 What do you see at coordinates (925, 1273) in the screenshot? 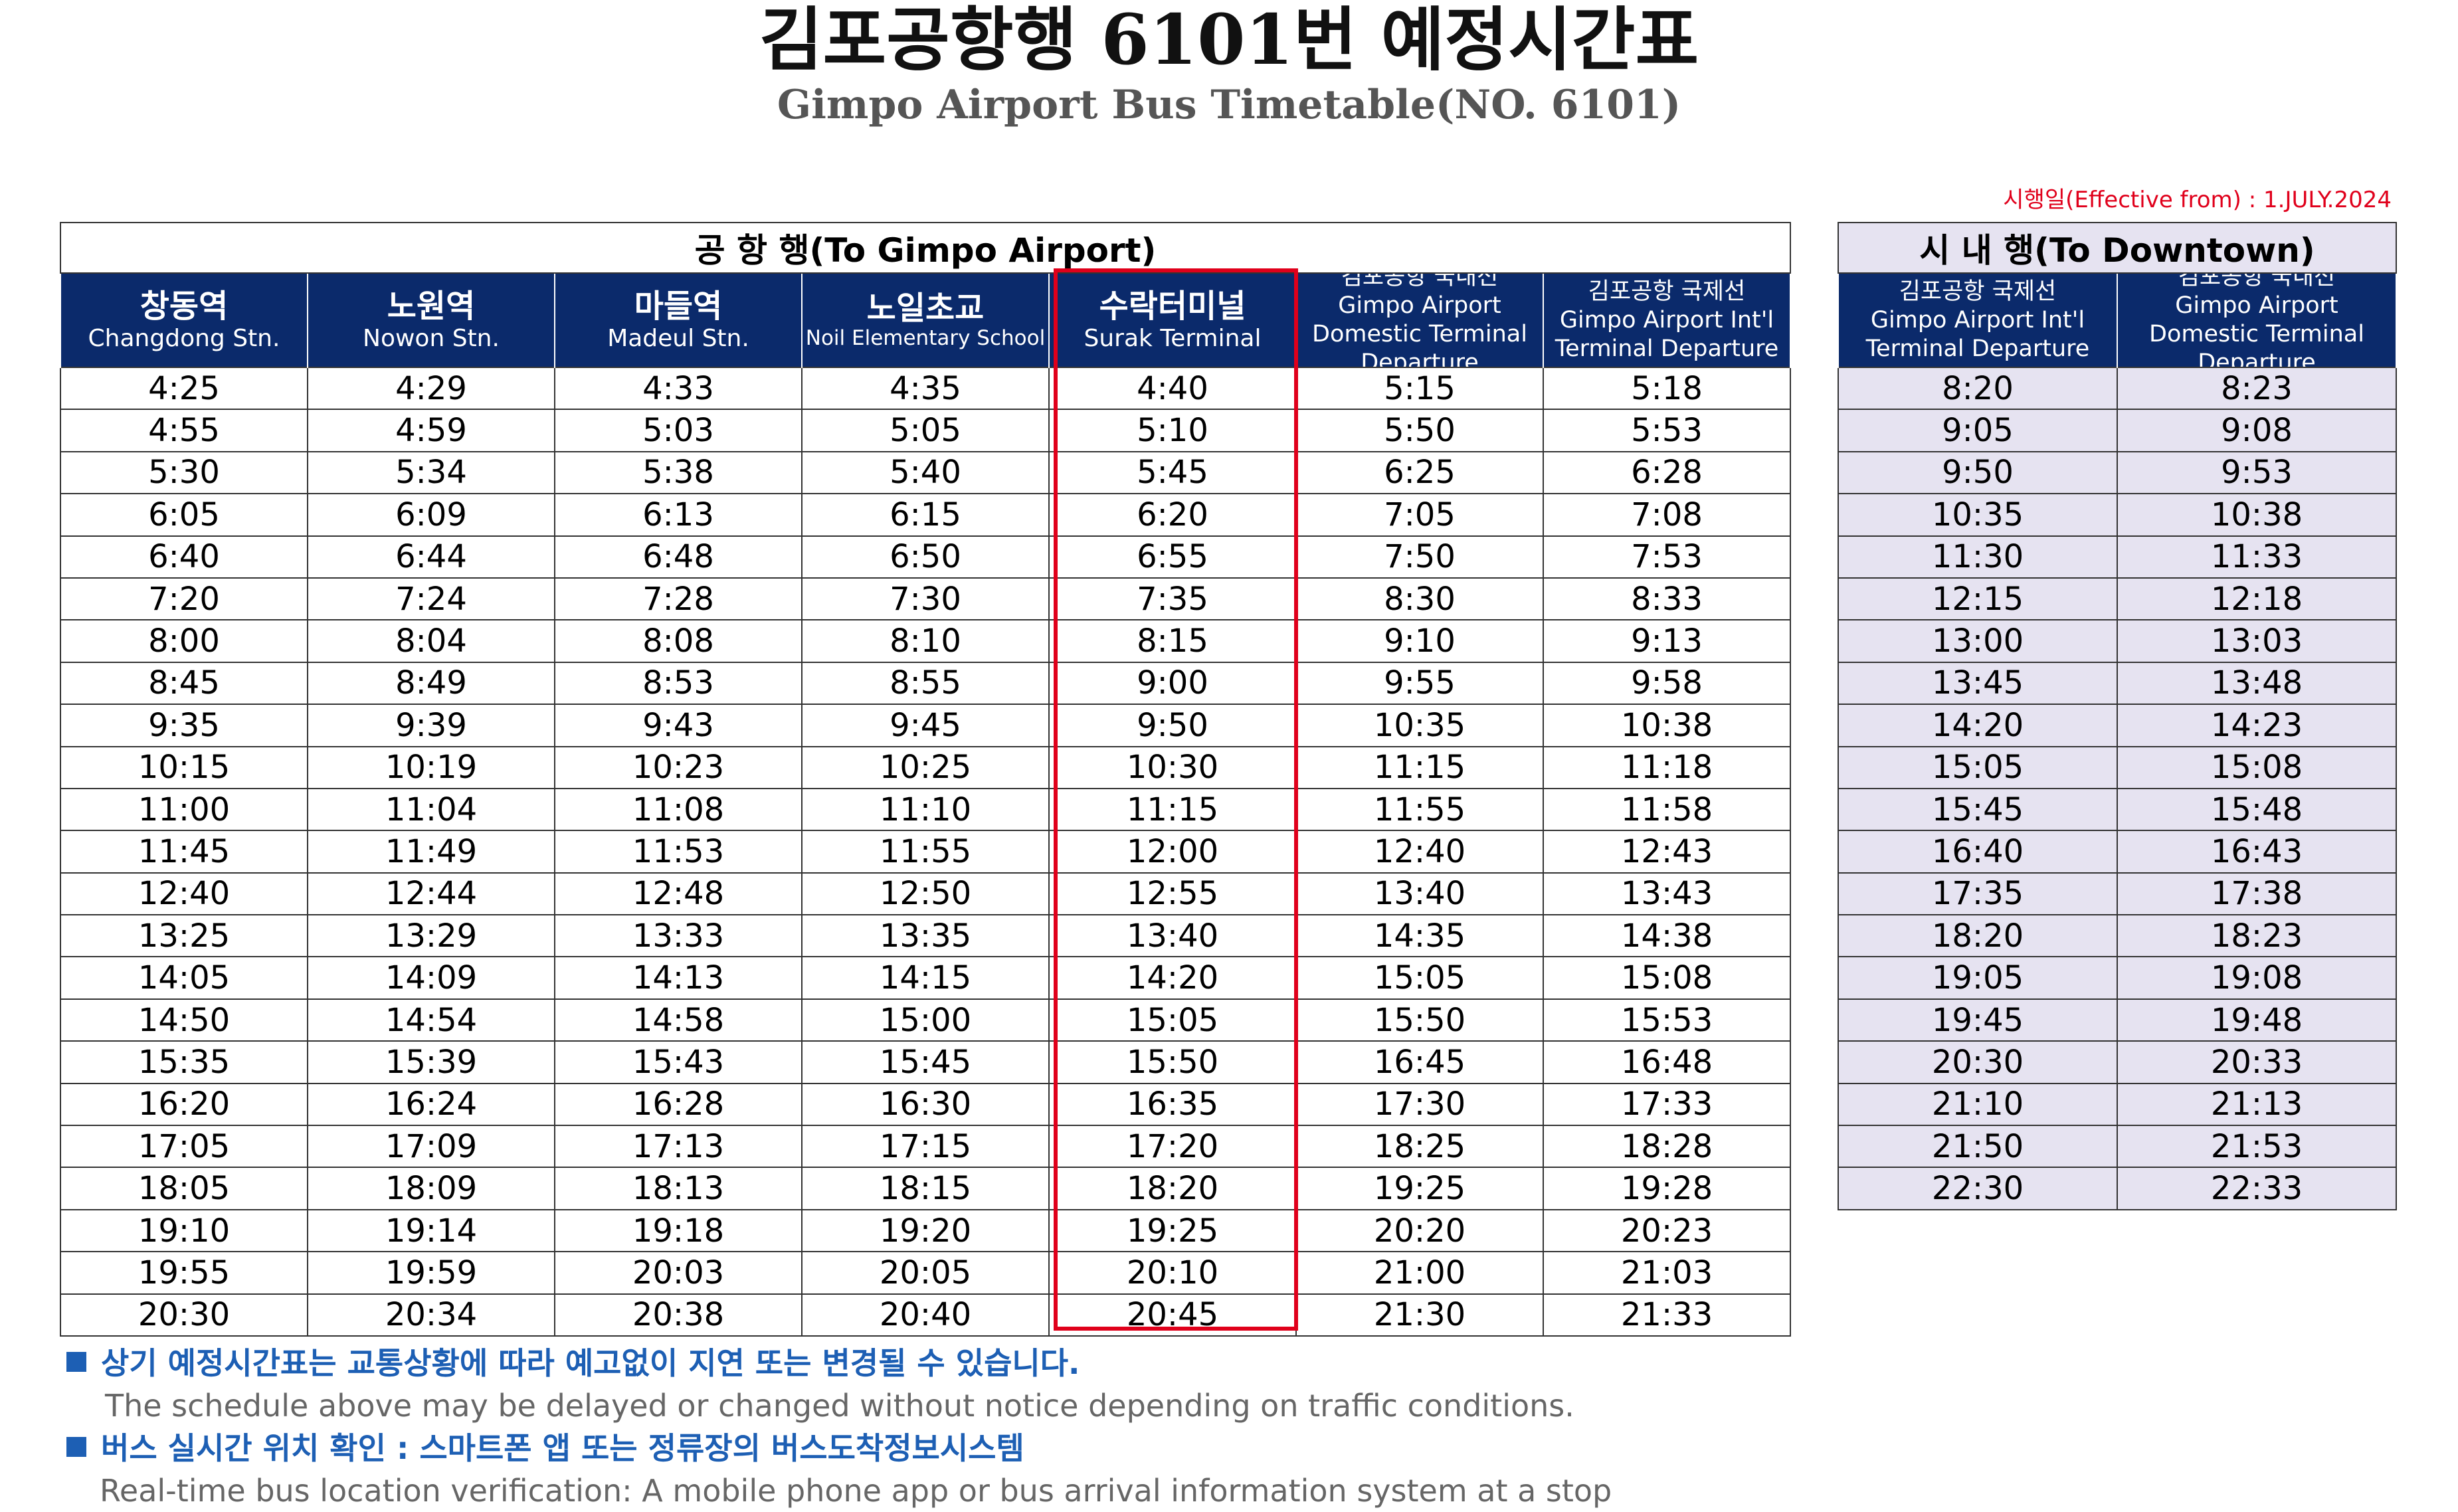
I see `time-cell: 20:05` at bounding box center [925, 1273].